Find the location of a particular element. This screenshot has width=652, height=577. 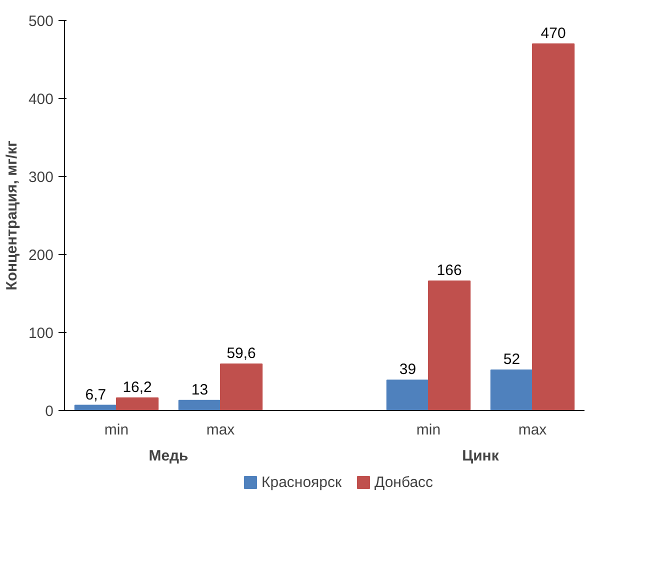

legend-label: Донбасс is located at coordinates (404, 482).